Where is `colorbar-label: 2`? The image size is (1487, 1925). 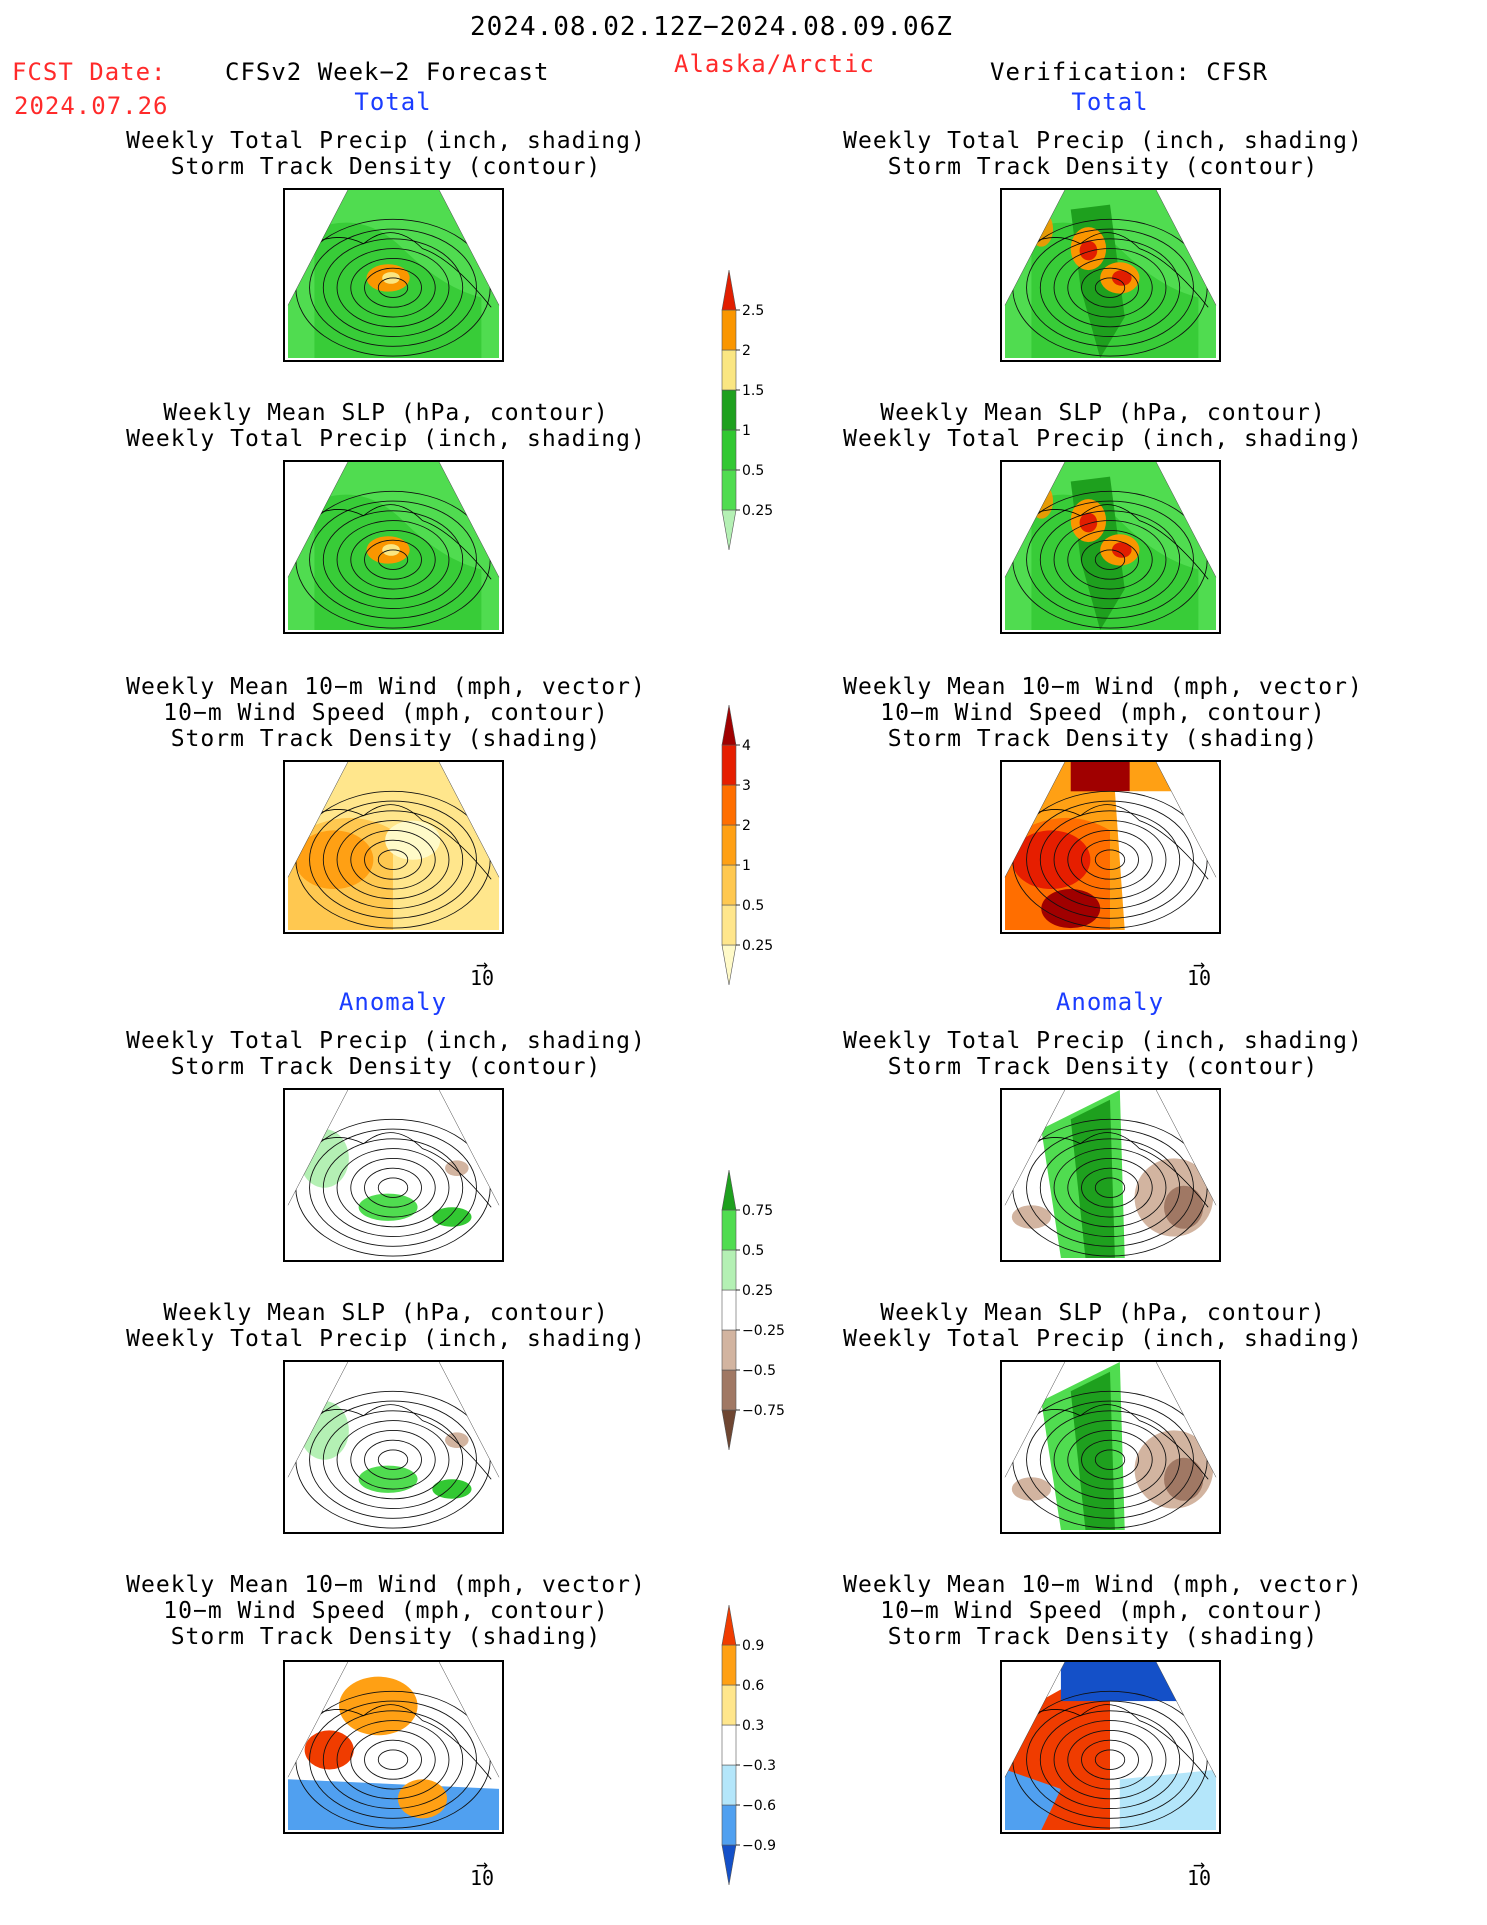 colorbar-label: 2 is located at coordinates (746, 351).